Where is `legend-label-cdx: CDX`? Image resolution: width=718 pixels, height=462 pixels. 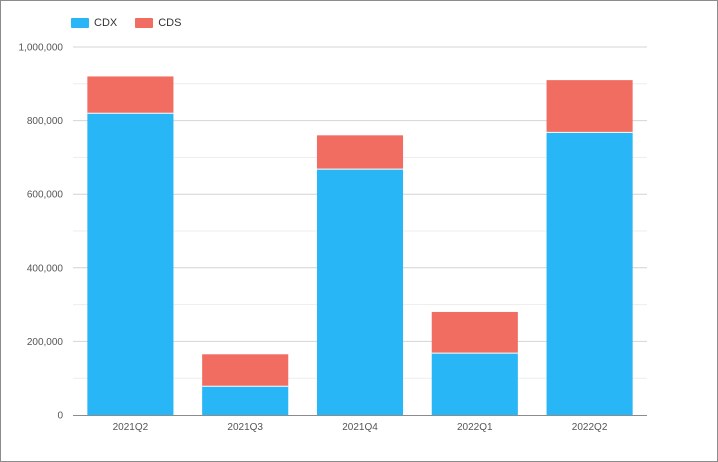
legend-label-cdx: CDX is located at coordinates (106, 23).